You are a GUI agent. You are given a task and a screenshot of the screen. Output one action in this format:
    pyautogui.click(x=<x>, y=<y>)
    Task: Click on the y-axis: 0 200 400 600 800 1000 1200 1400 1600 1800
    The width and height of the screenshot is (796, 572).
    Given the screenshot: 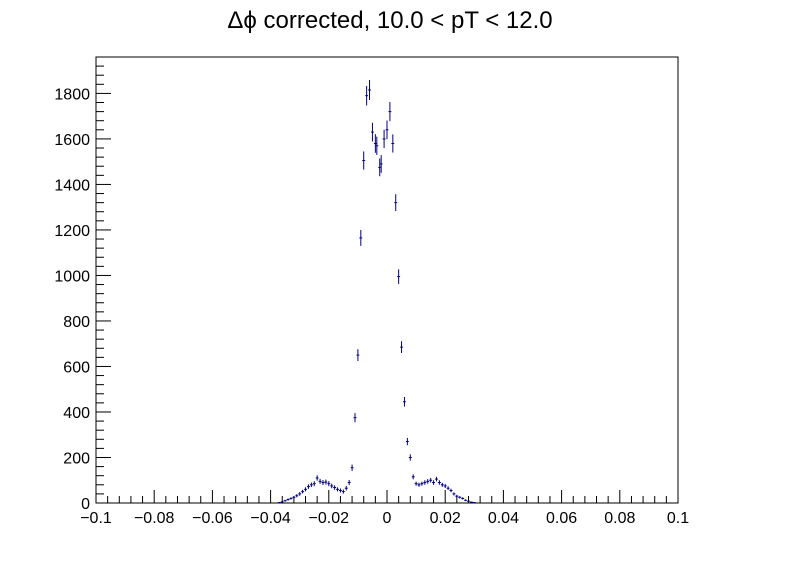 What is the action you would take?
    pyautogui.click(x=82, y=284)
    